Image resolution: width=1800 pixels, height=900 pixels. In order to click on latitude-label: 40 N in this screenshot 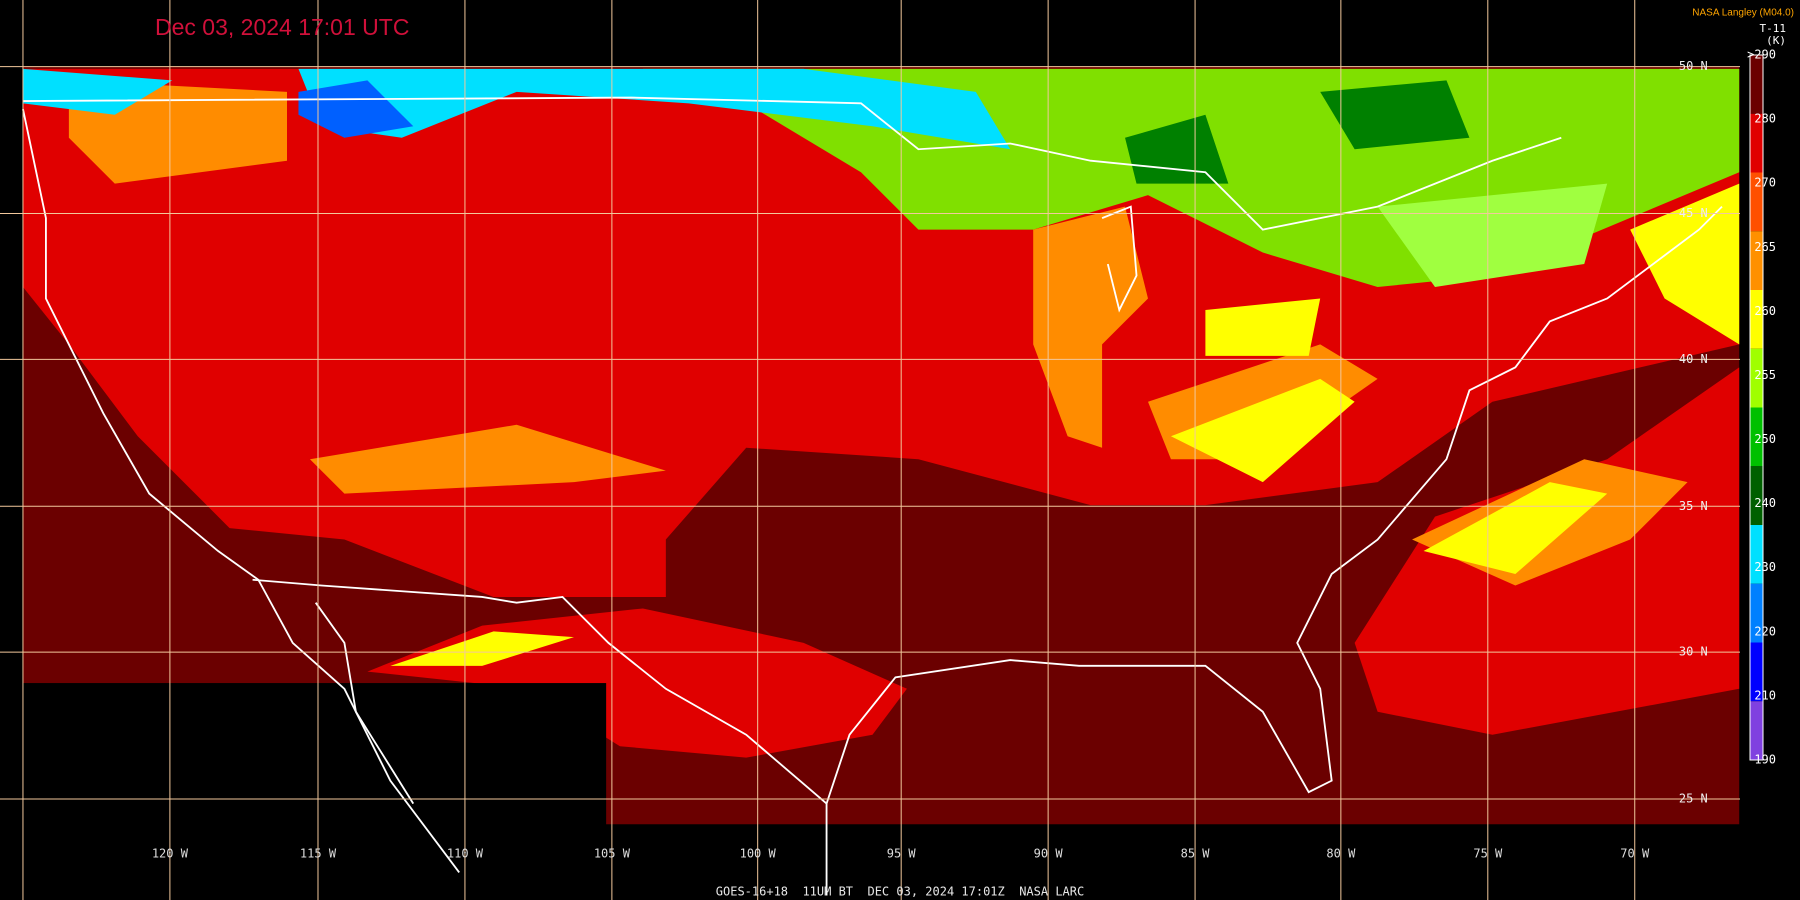, I will do `click(1693, 359)`.